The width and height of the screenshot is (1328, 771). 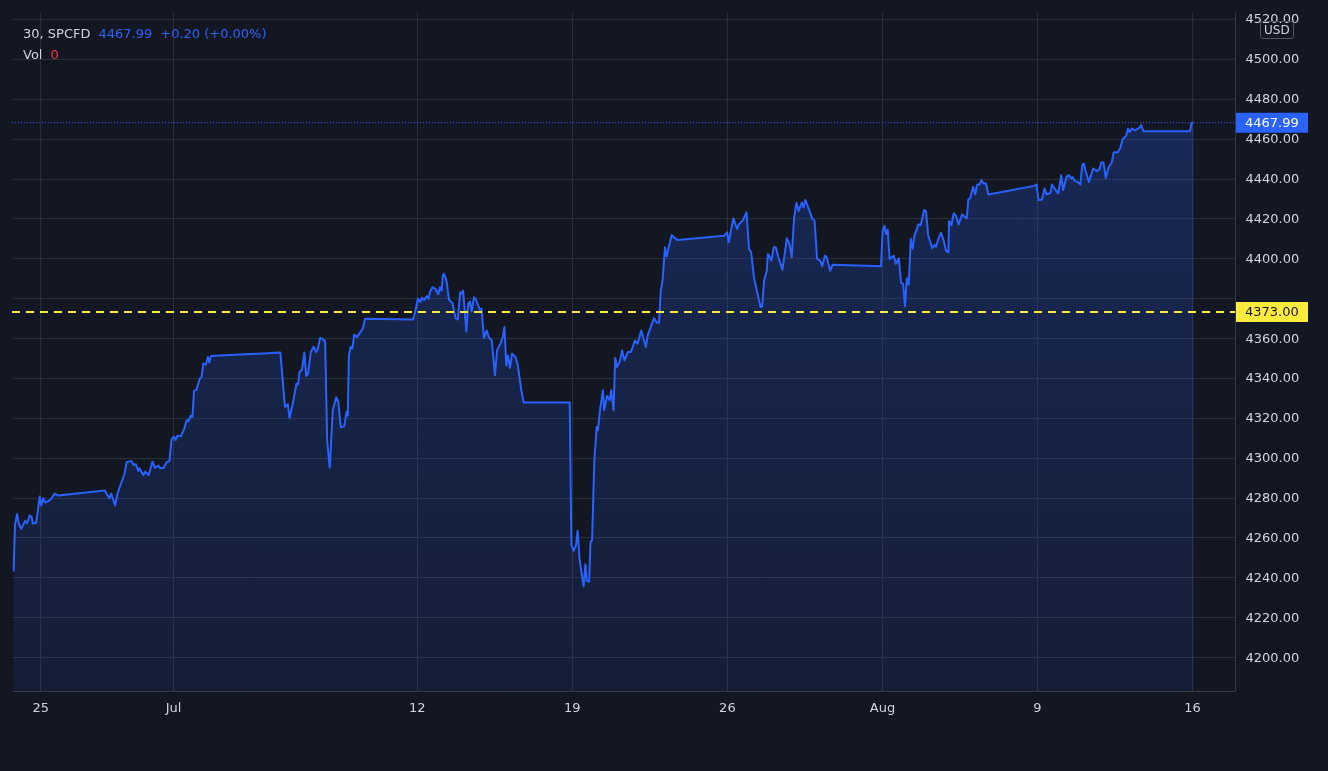 What do you see at coordinates (1272, 139) in the screenshot?
I see `y-tick-label: 4460.00` at bounding box center [1272, 139].